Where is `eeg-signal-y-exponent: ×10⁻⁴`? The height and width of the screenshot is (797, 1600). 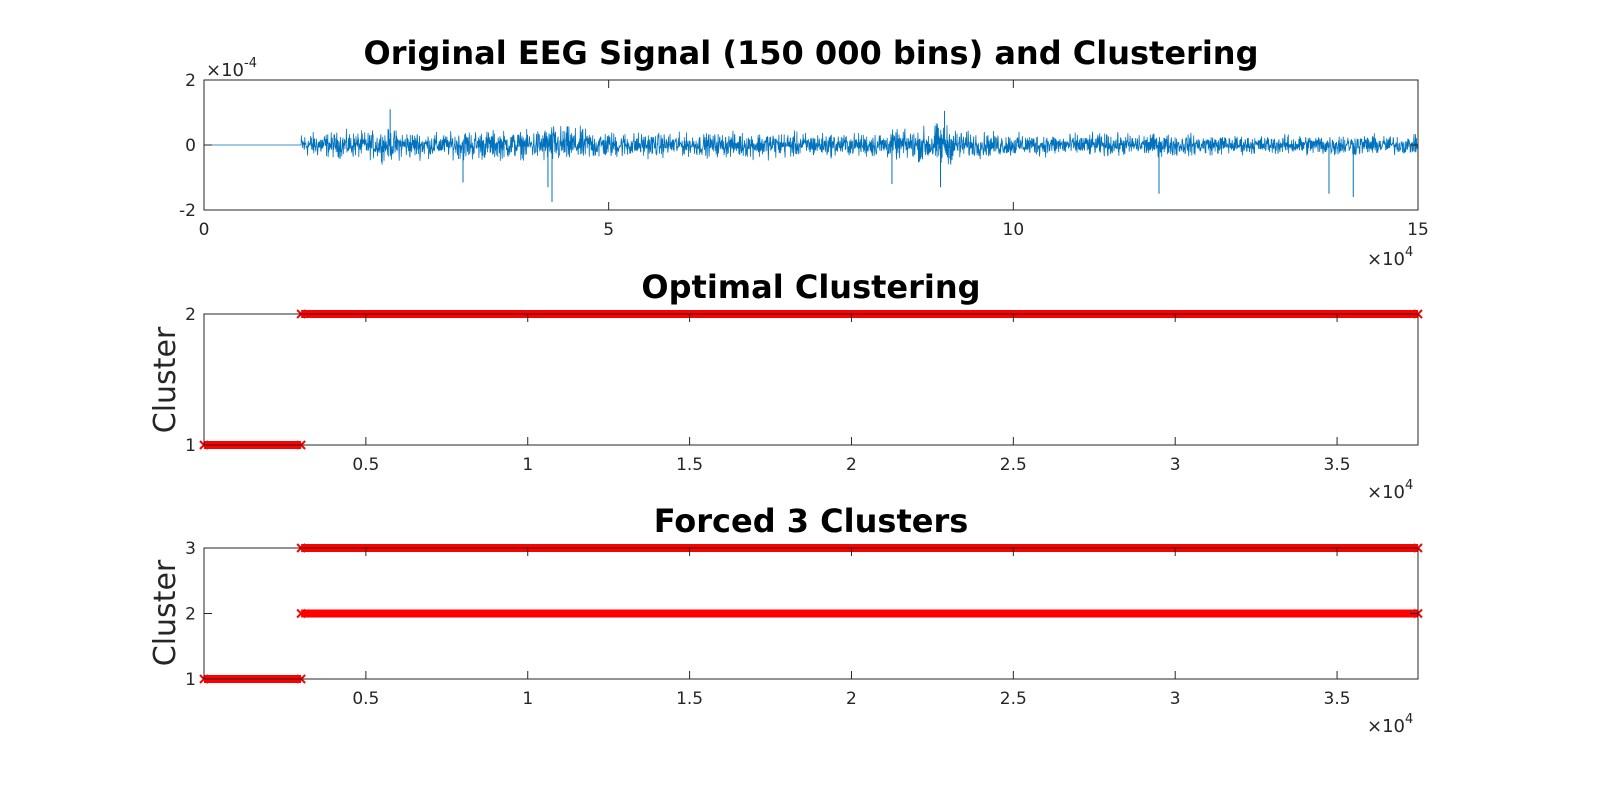 eeg-signal-y-exponent: ×10⁻⁴ is located at coordinates (231, 68).